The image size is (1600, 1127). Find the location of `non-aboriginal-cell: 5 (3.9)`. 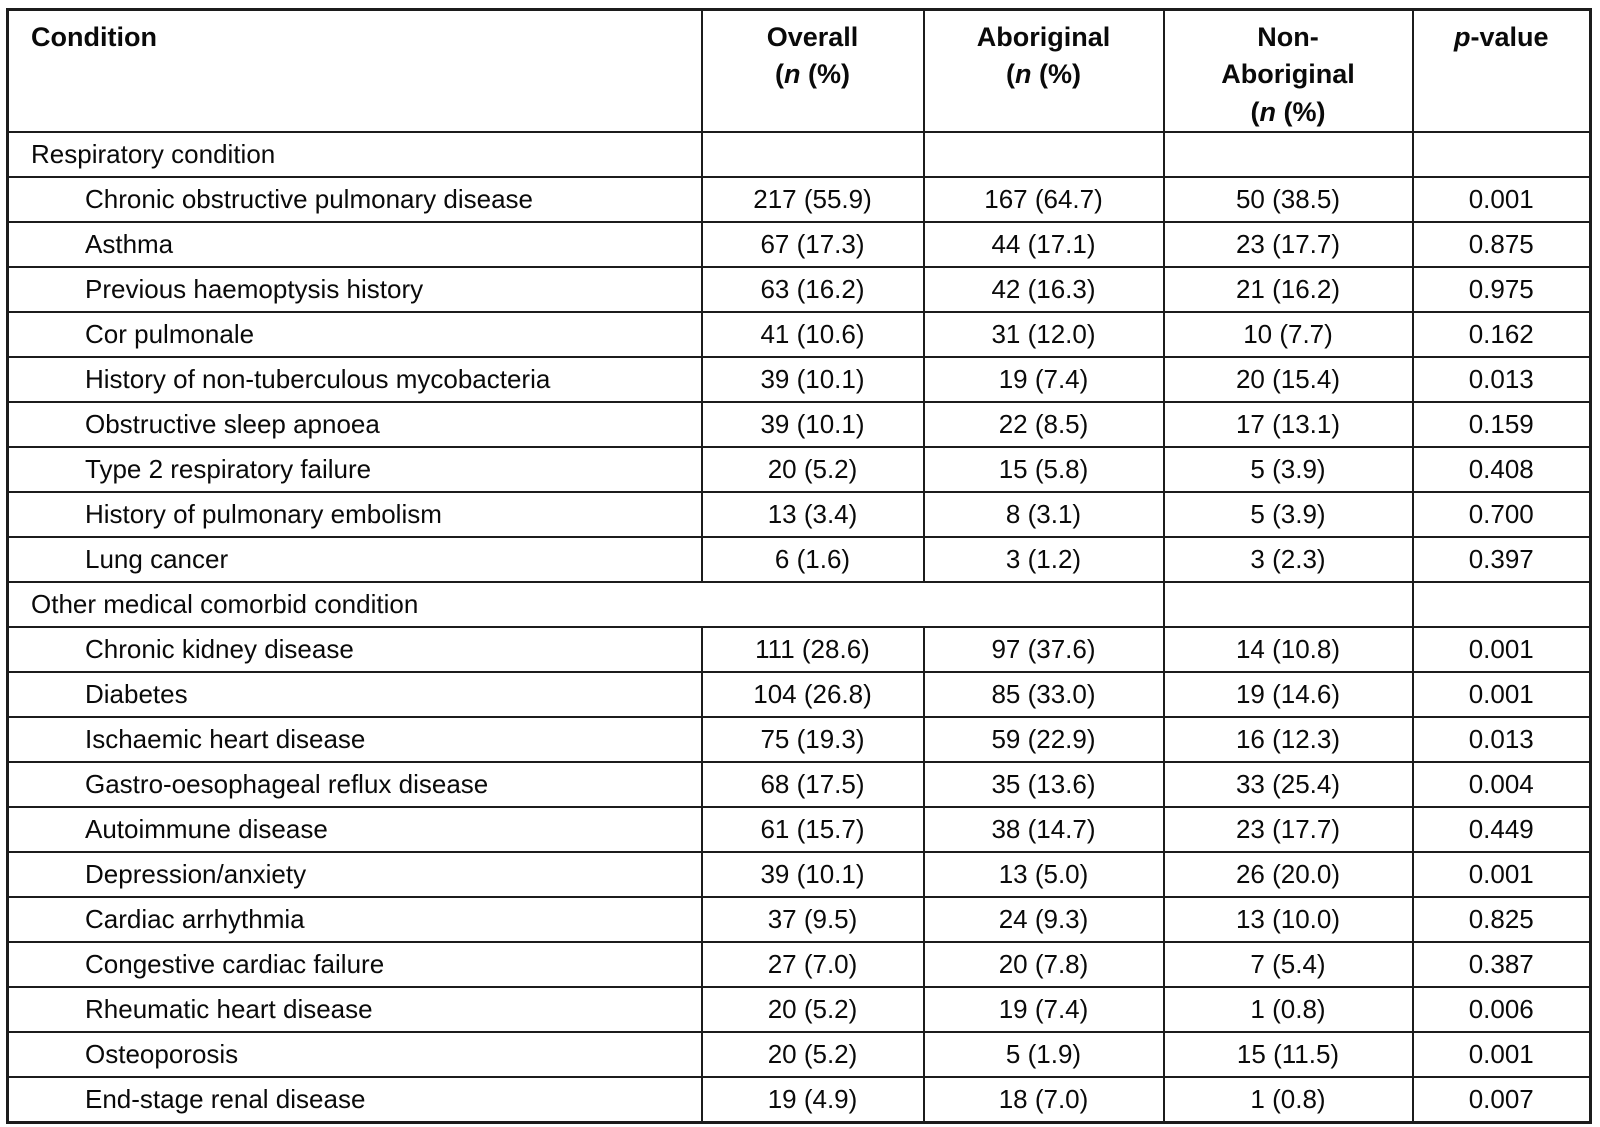

non-aboriginal-cell: 5 (3.9) is located at coordinates (1288, 469).